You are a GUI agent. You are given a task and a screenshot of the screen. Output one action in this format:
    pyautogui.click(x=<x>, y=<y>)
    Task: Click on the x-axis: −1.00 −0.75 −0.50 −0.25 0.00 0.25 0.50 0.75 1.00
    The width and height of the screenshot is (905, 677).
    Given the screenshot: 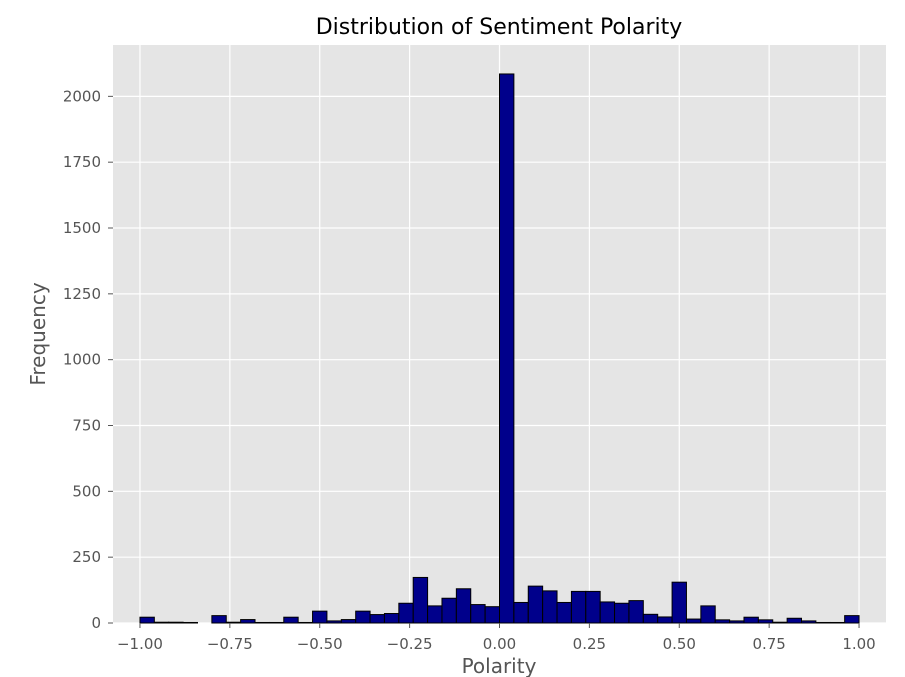 What is the action you would take?
    pyautogui.click(x=496, y=638)
    